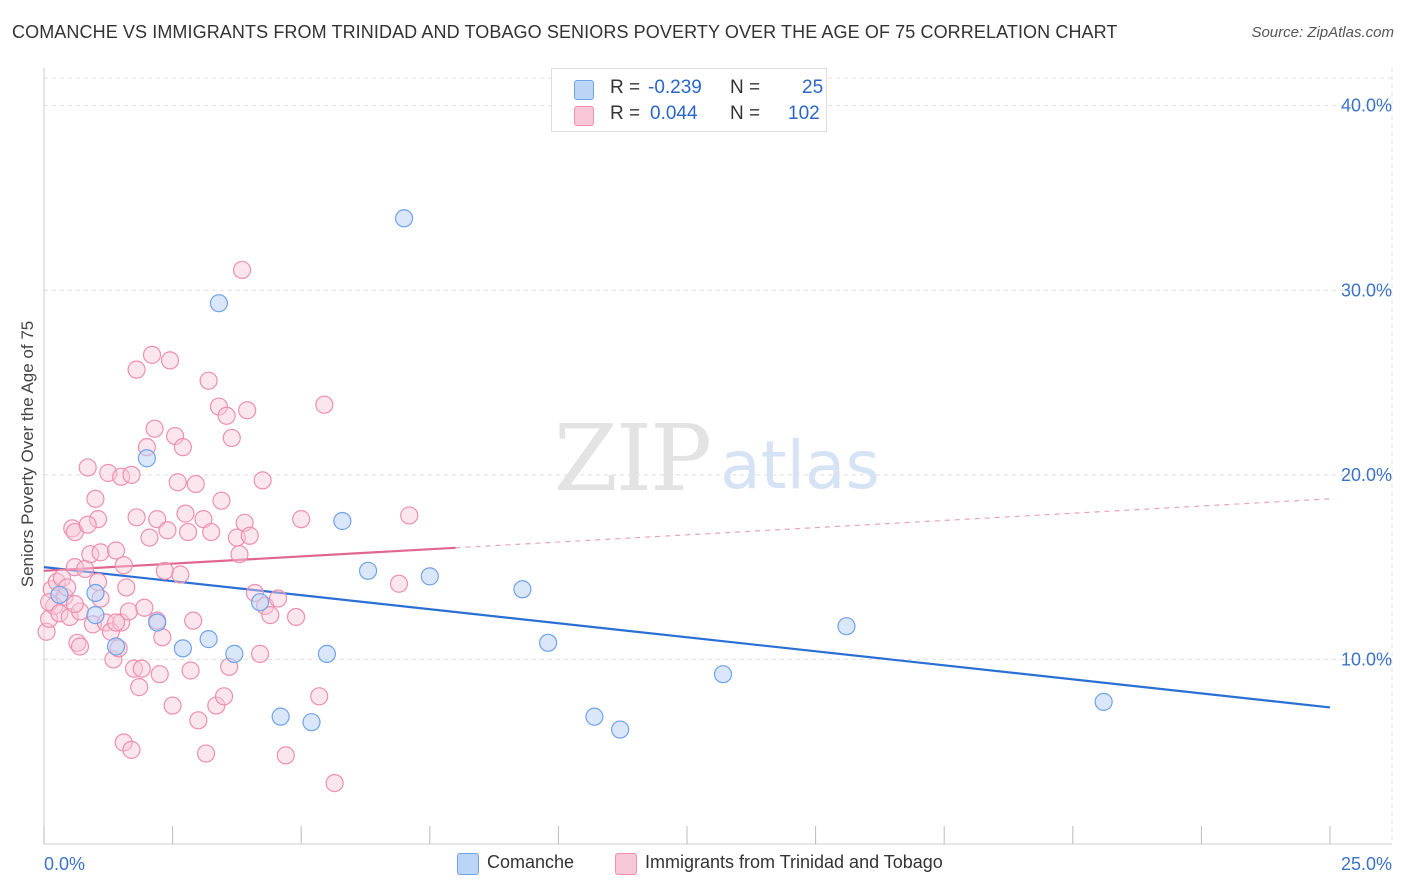 The height and width of the screenshot is (892, 1406). What do you see at coordinates (1366, 864) in the screenshot?
I see `x-tick-label: 25.0%` at bounding box center [1366, 864].